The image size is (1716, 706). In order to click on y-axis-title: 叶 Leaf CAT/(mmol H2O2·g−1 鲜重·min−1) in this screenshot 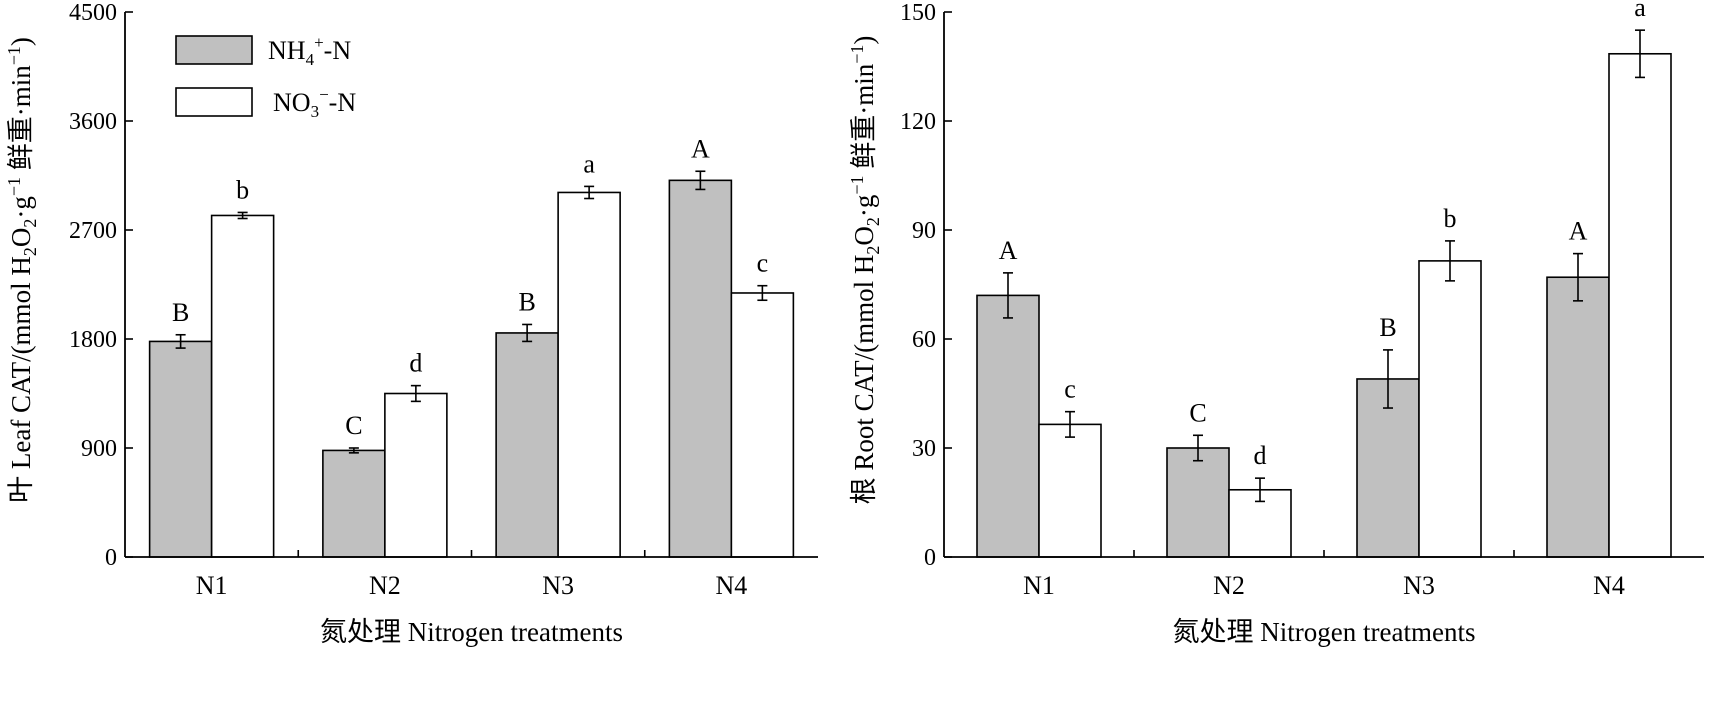, I will do `click(22, 270)`.